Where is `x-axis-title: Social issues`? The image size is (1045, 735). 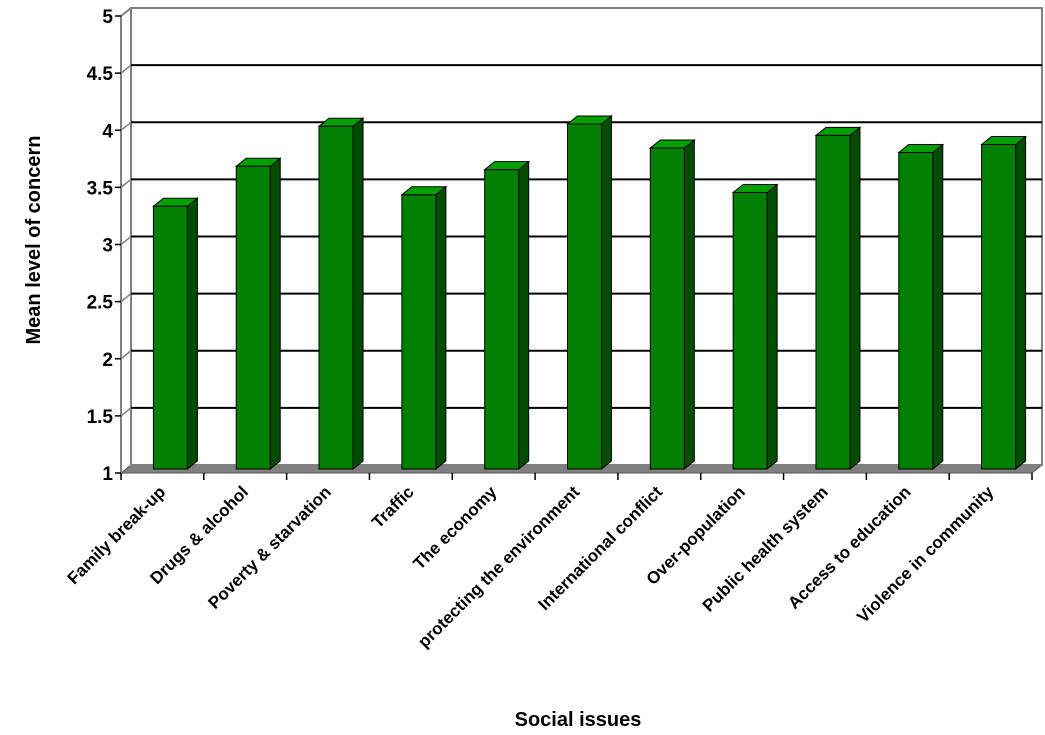 x-axis-title: Social issues is located at coordinates (578, 720).